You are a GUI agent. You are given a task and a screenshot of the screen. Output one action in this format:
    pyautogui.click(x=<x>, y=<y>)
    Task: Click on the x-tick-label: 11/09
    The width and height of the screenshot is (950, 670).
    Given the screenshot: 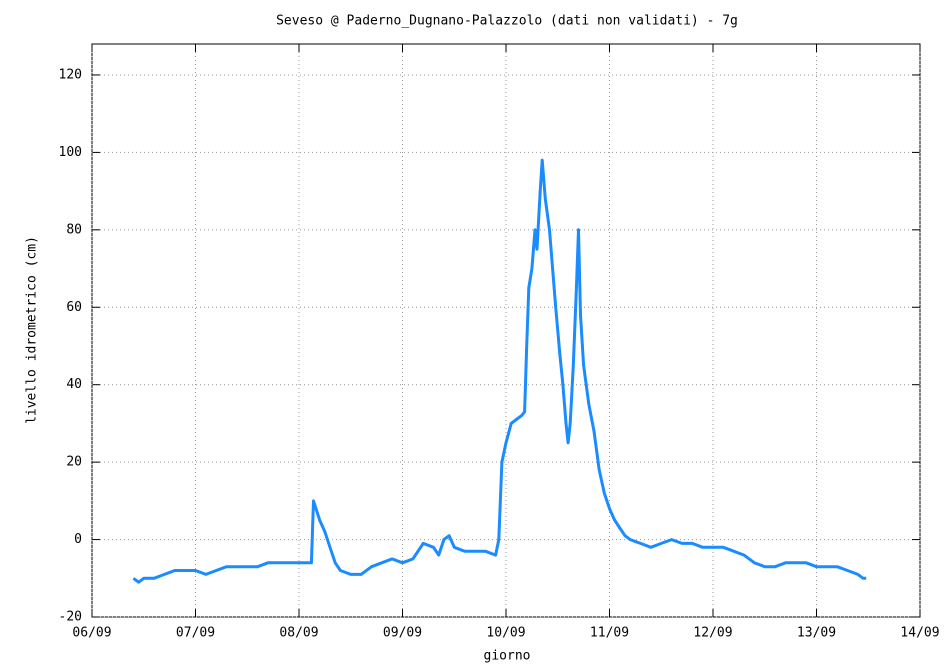 What is the action you would take?
    pyautogui.click(x=609, y=633)
    